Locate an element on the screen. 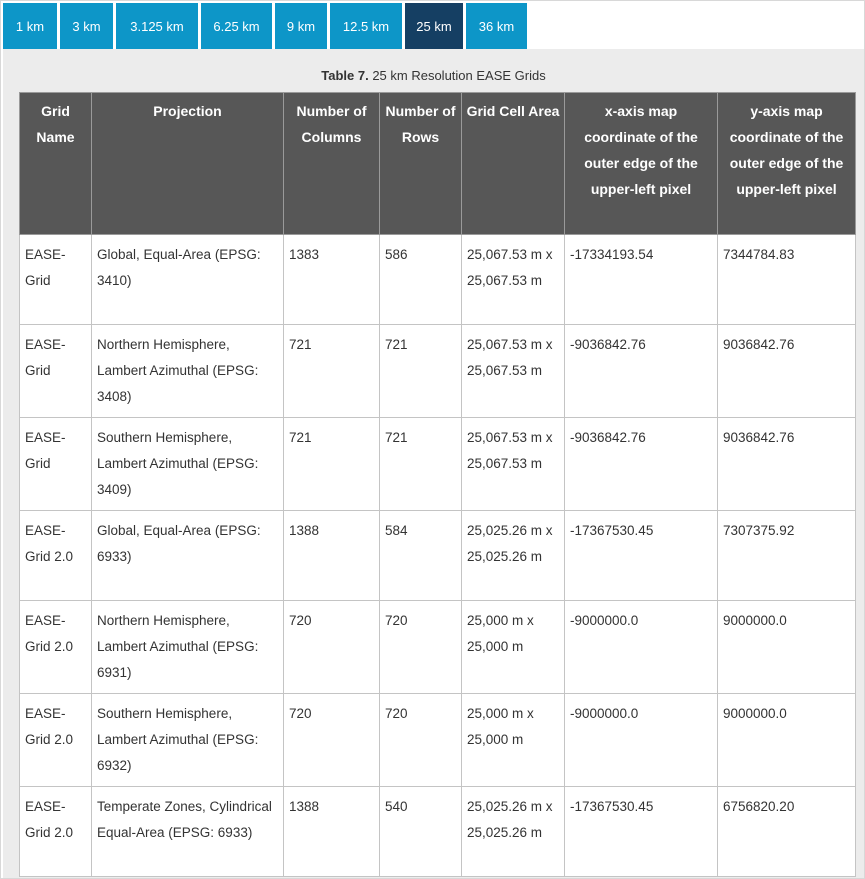 The width and height of the screenshot is (865, 879). tab-1-km: 1 km is located at coordinates (30, 26).